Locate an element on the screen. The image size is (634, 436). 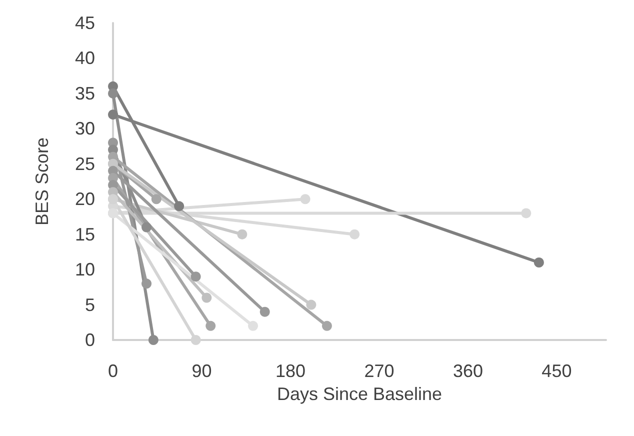
y-tick-label: 45 is located at coordinates (84, 23).